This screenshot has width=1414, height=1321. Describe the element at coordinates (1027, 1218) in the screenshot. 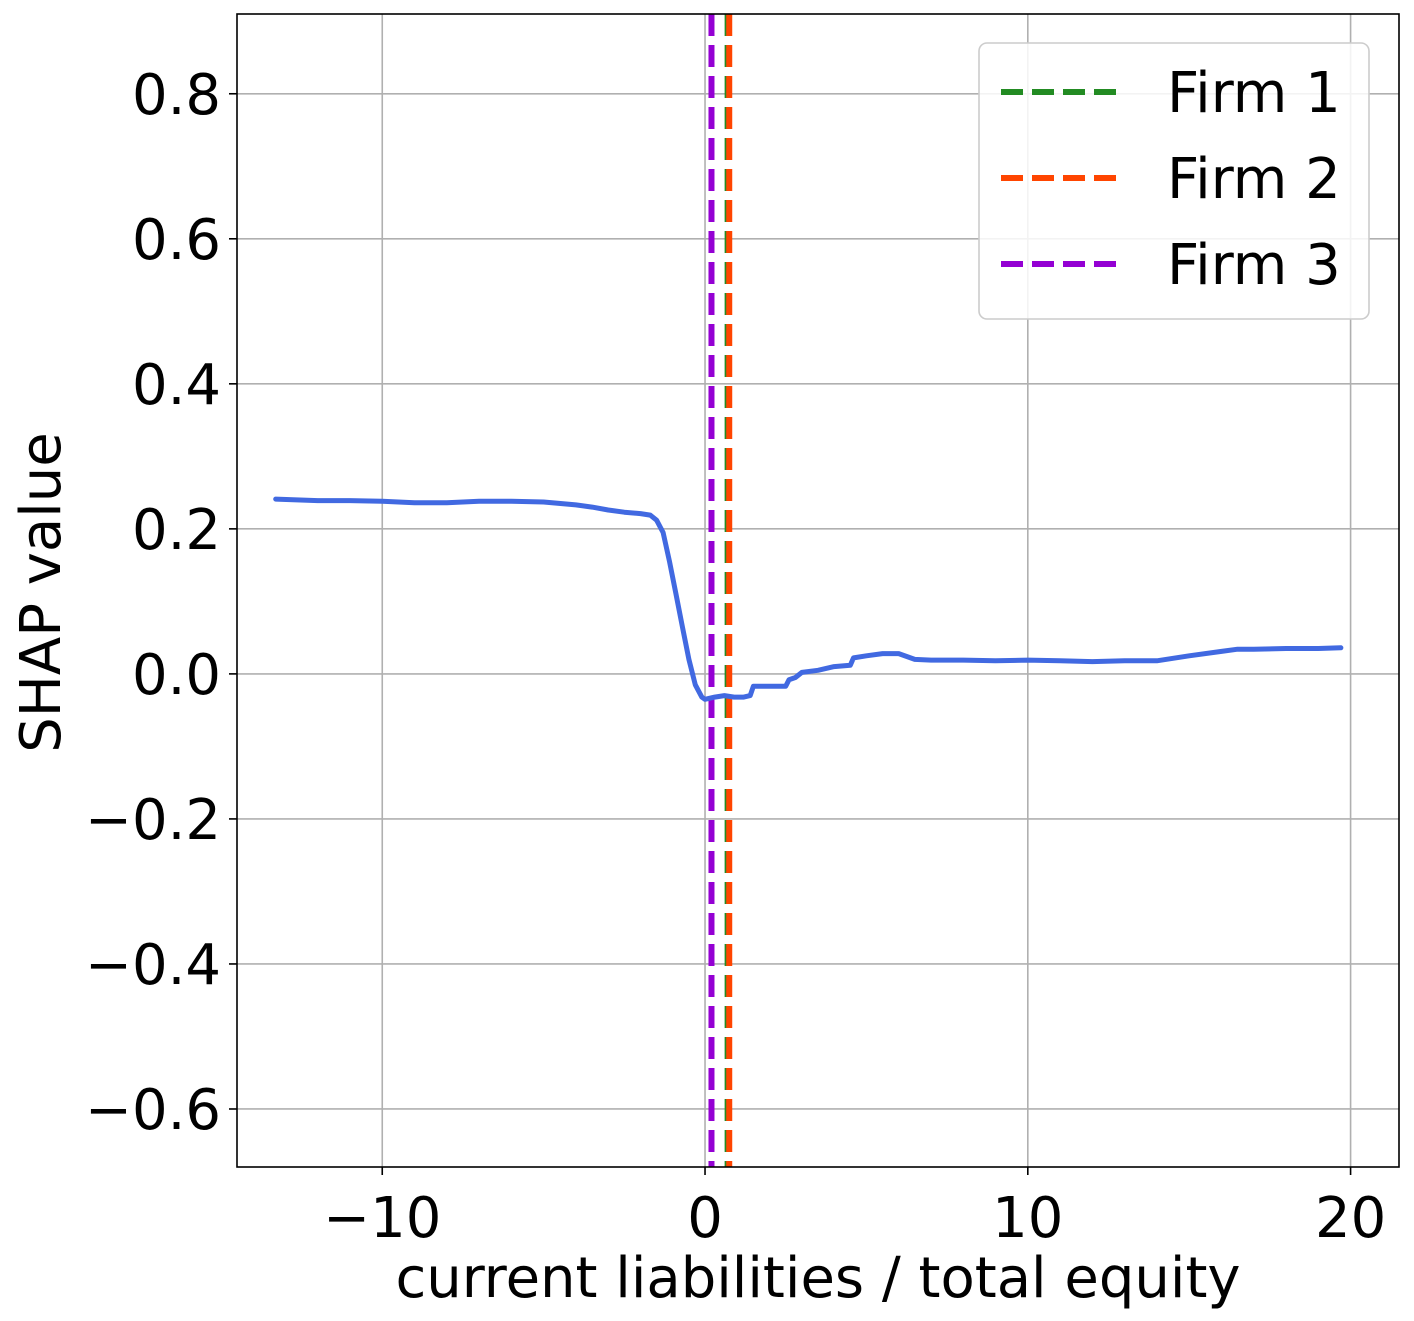

I see `x-tick-label: 10` at that location.